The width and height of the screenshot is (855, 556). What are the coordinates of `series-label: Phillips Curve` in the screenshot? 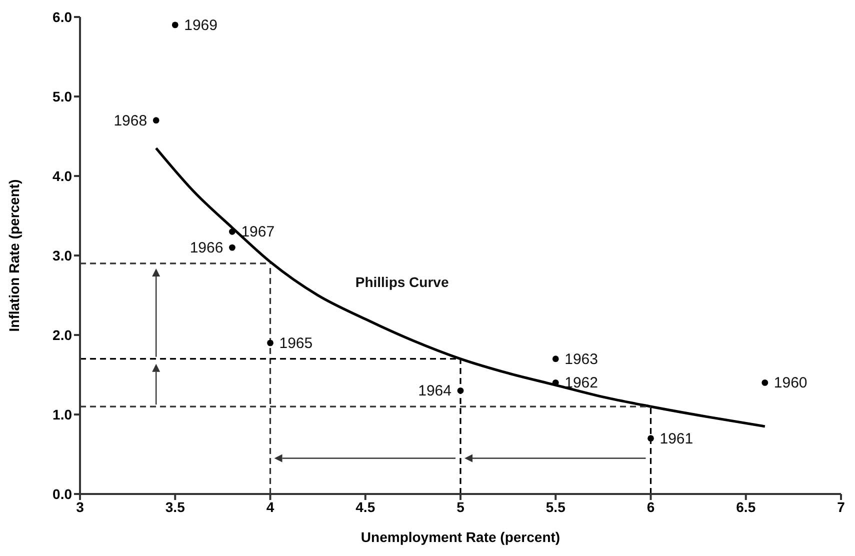 It's located at (402, 282).